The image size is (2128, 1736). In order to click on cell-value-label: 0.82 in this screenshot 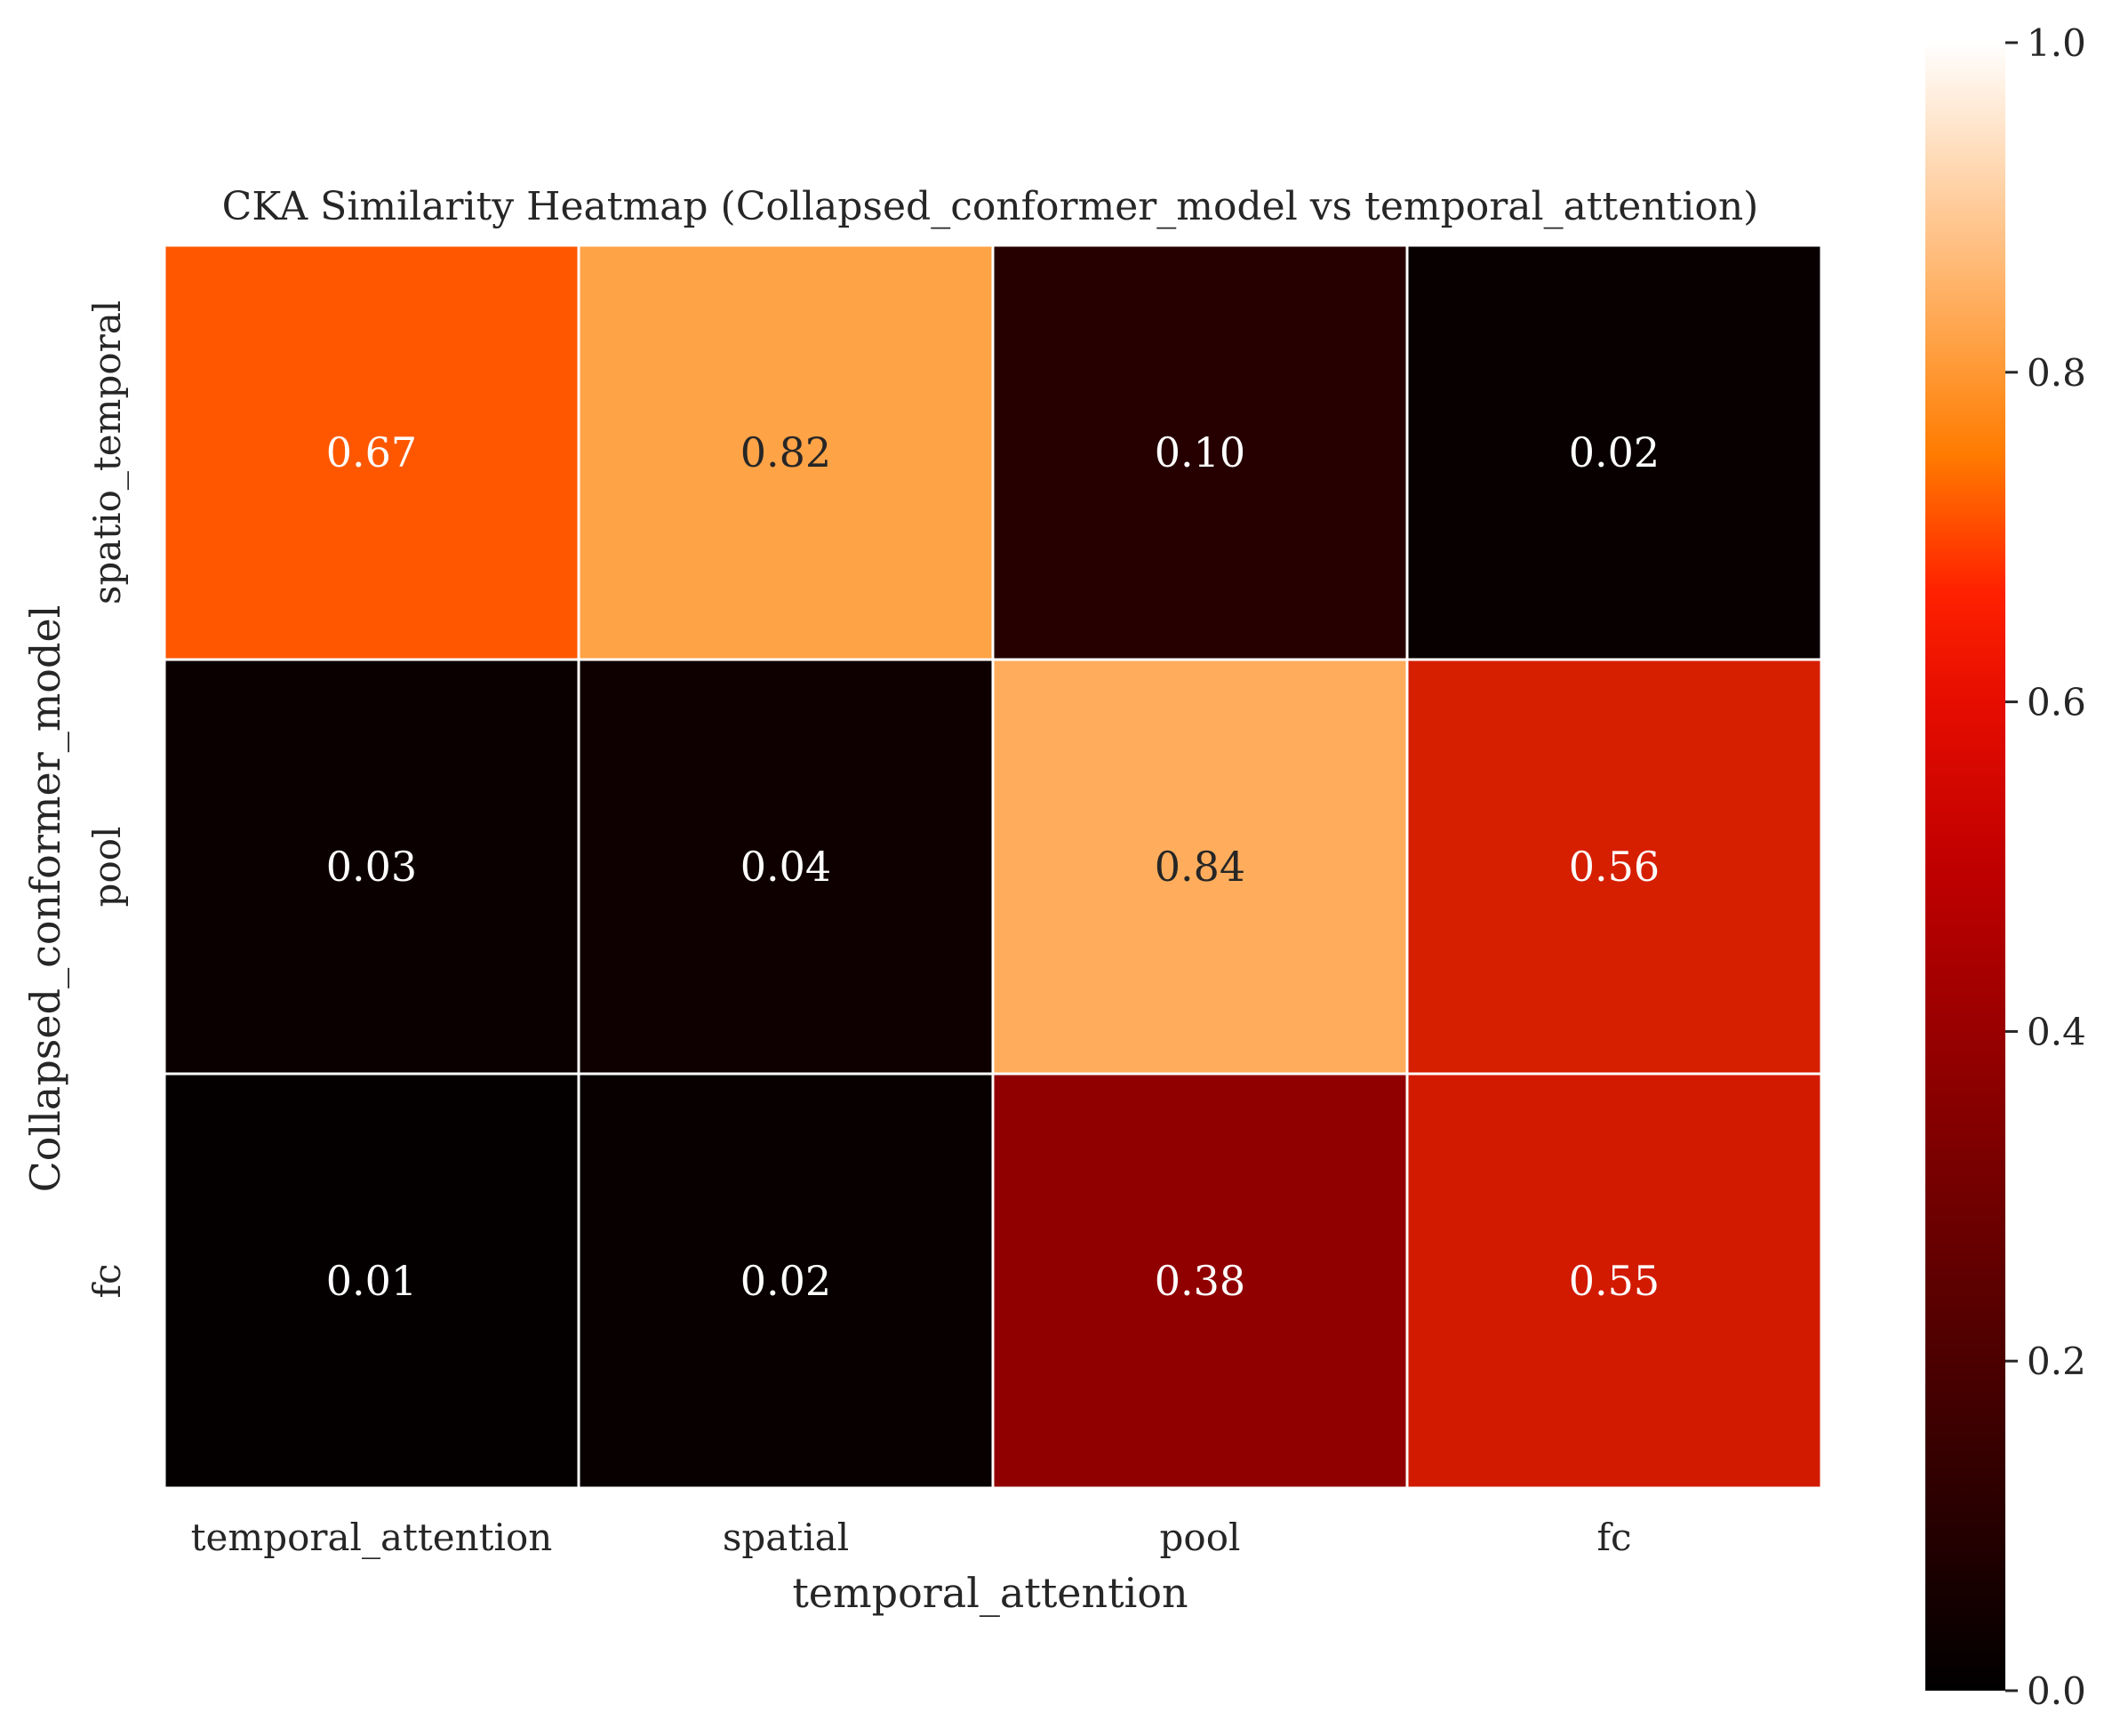, I will do `click(785, 452)`.